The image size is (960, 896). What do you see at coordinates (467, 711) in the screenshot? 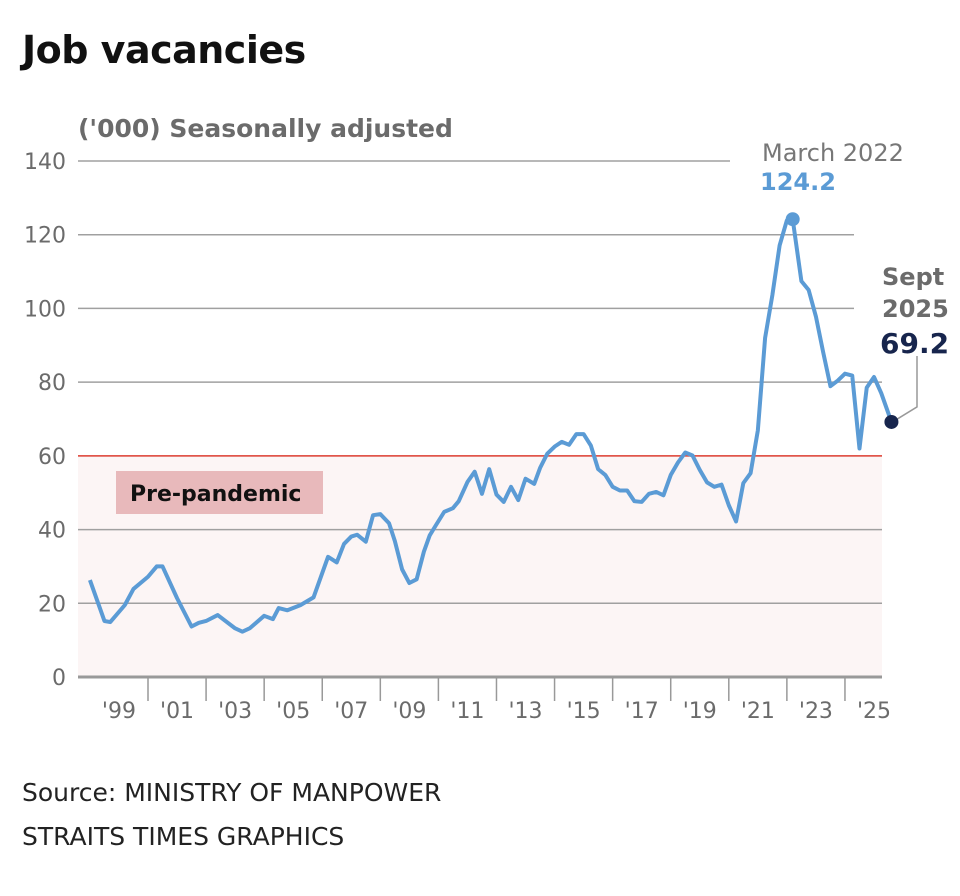
I see `x-tick-label: '11` at bounding box center [467, 711].